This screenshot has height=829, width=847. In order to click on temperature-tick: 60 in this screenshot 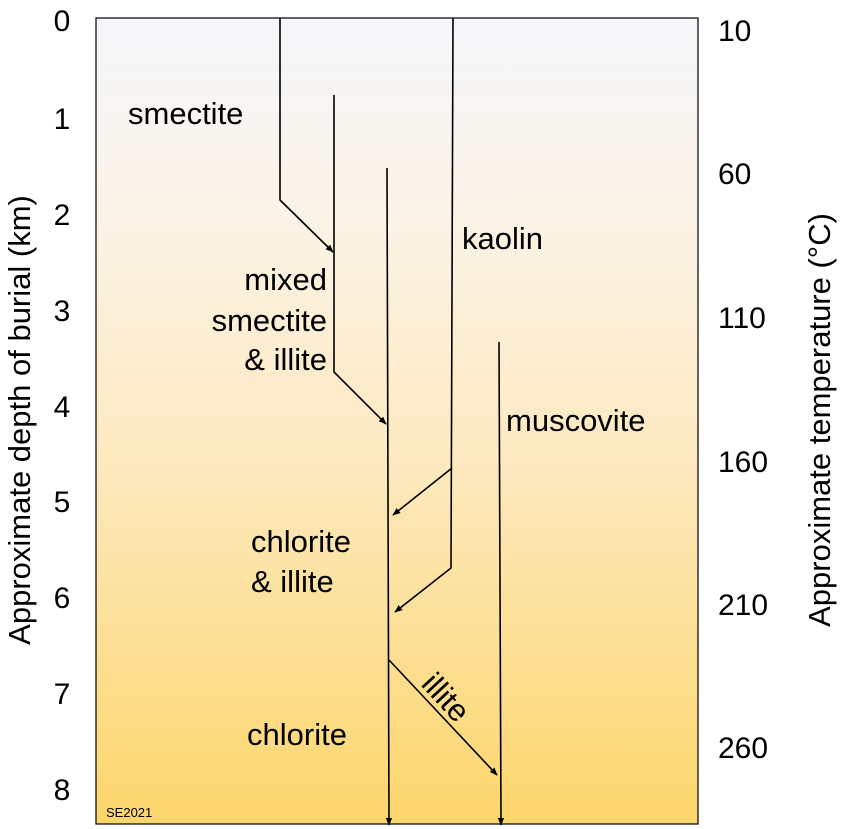, I will do `click(734, 174)`.